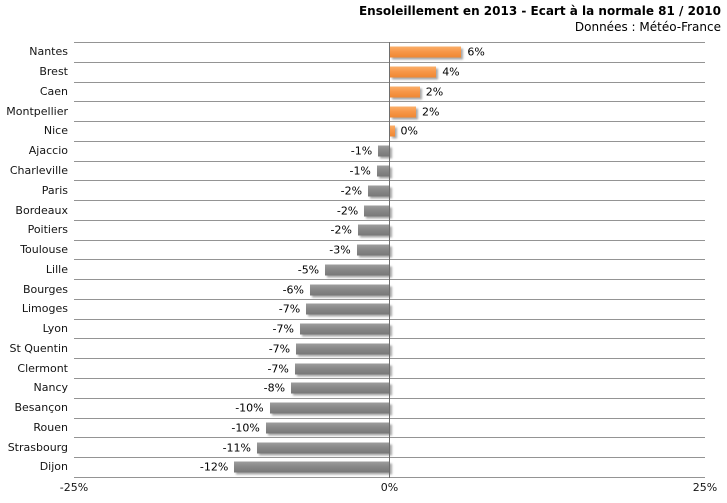 The image size is (727, 503). I want to click on chart-row-caen: Caen 2%, so click(352, 91).